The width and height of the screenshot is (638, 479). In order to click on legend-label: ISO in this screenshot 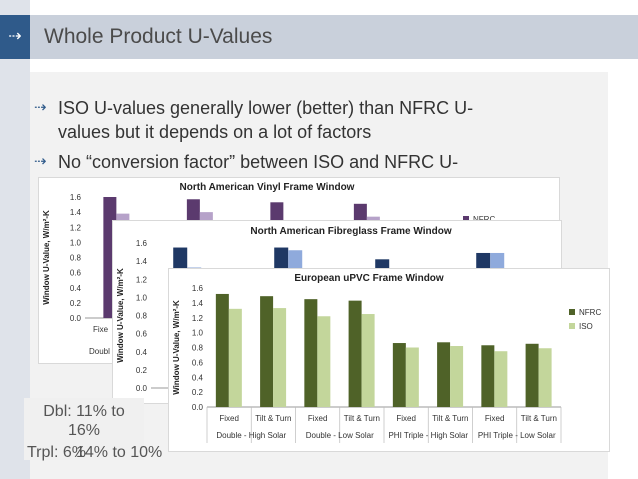, I will do `click(586, 326)`.